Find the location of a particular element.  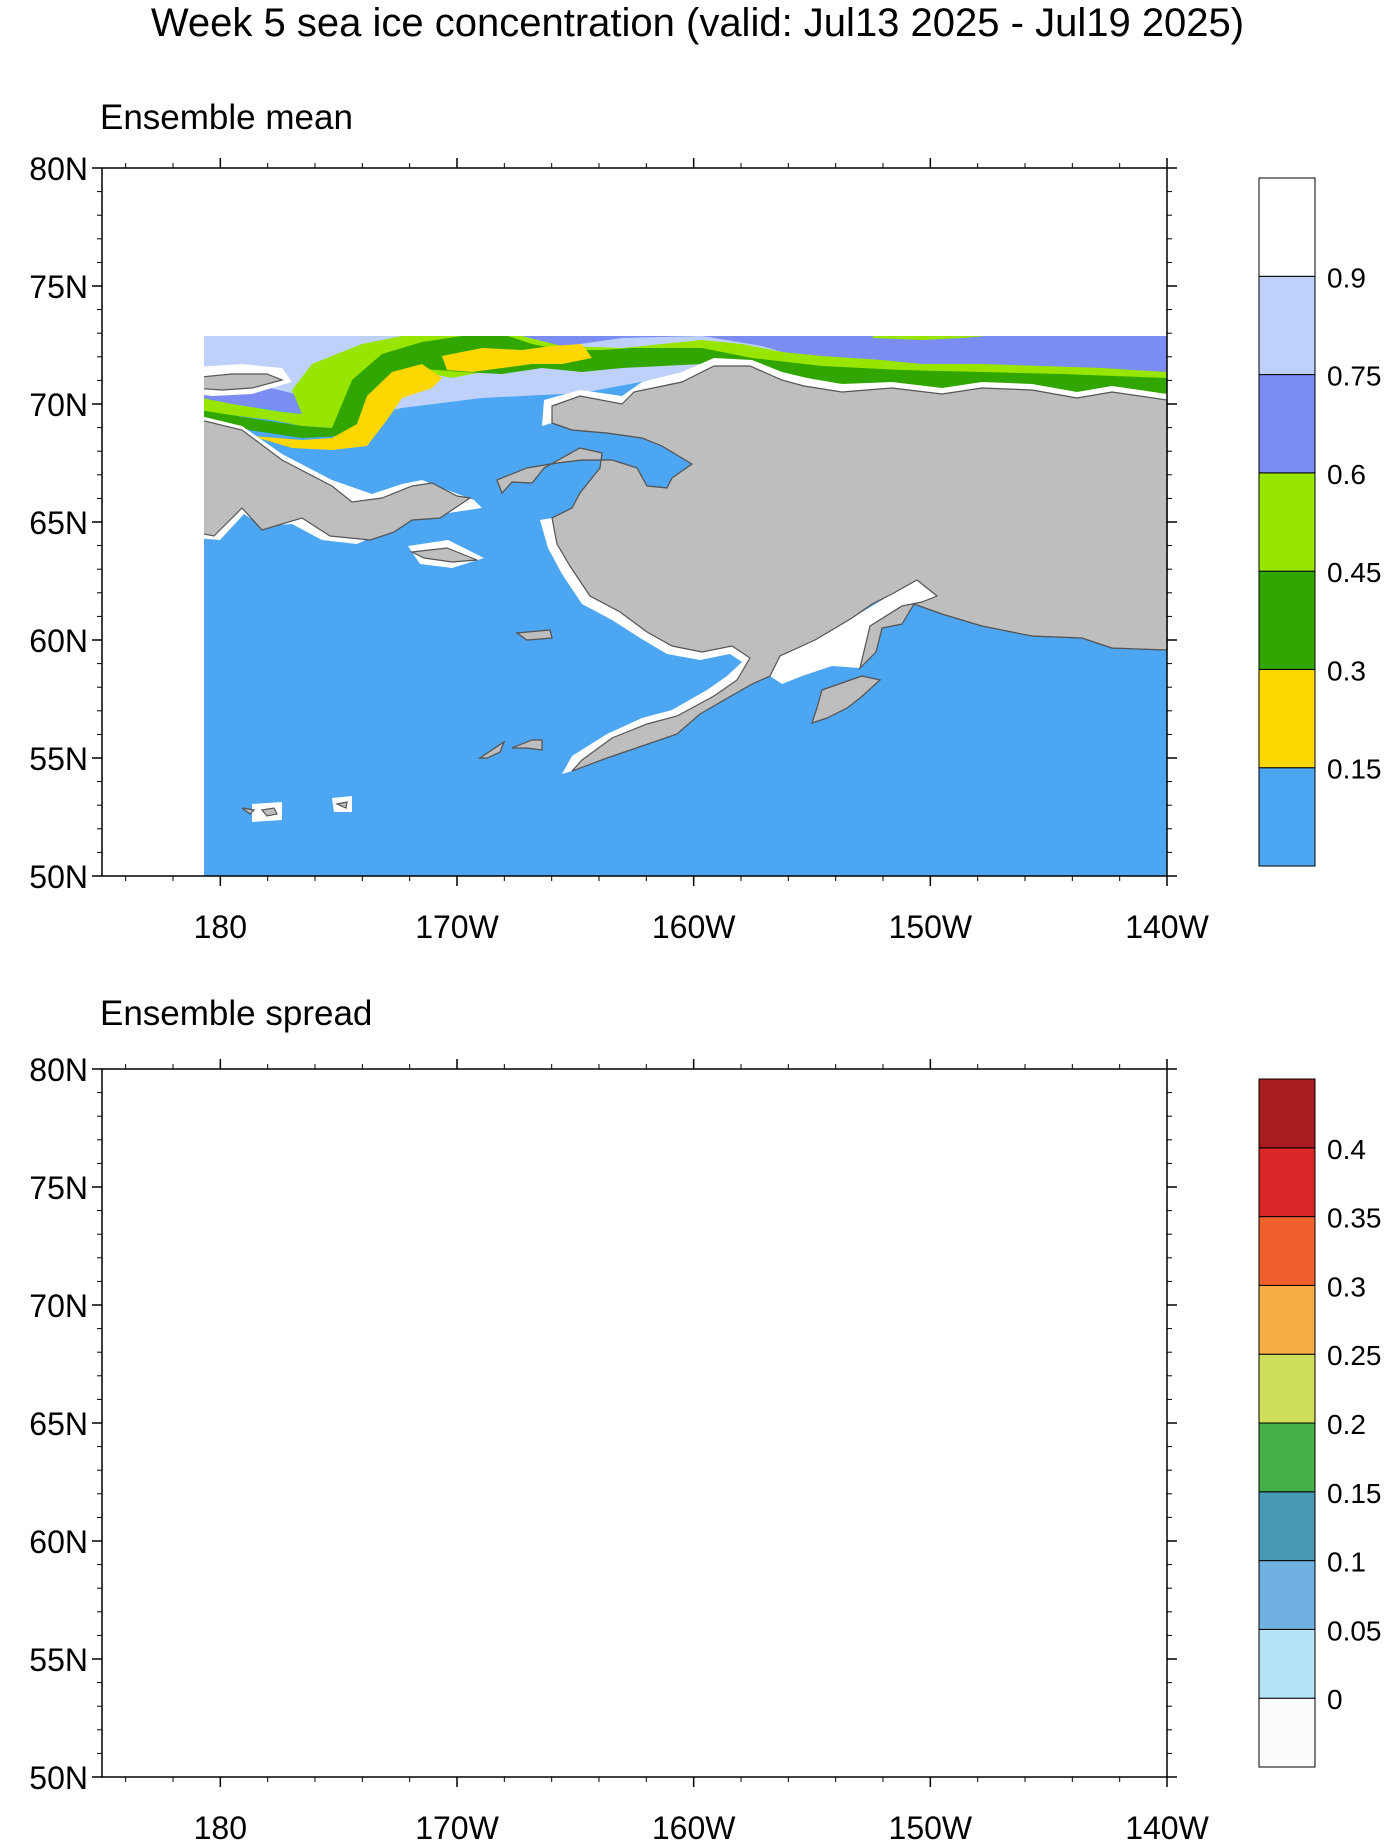

spread-band-0.3-0.35 is located at coordinates (229, 1295).